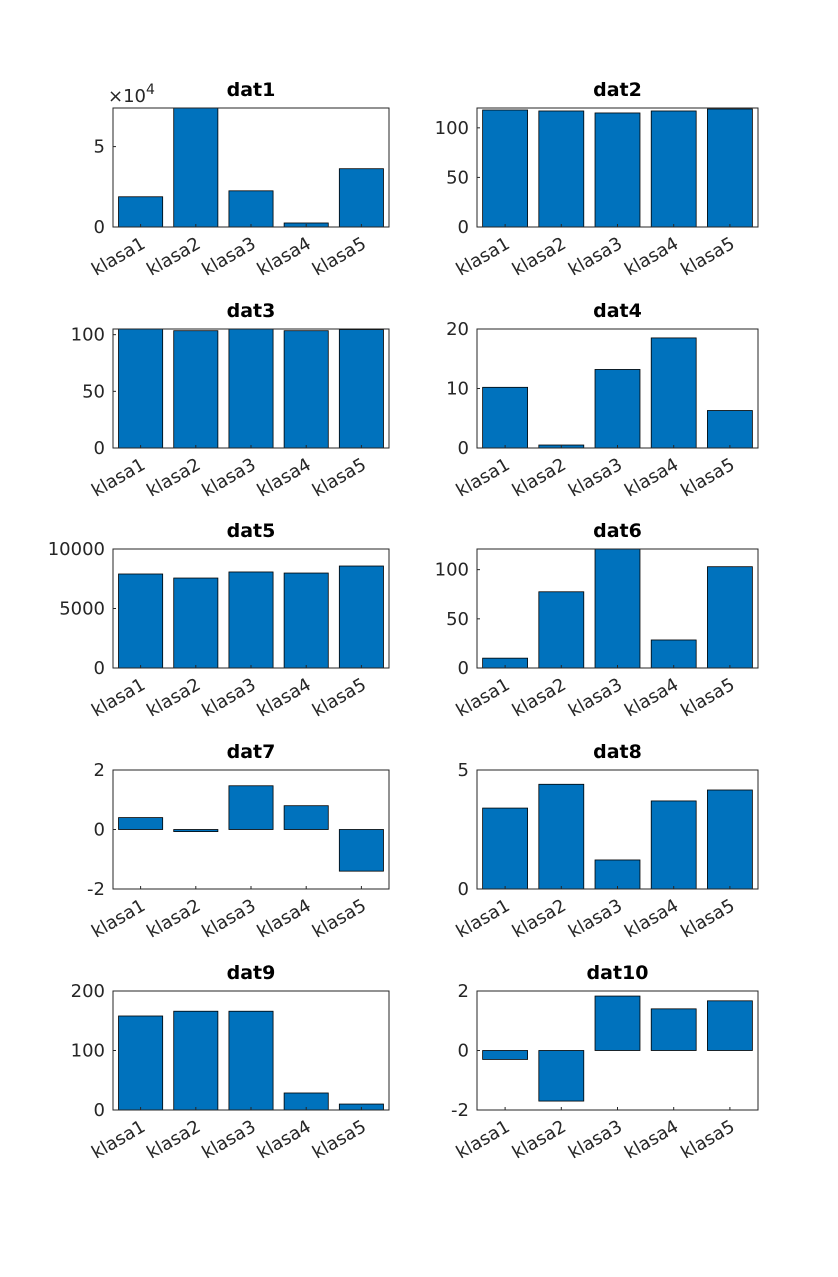 This screenshot has height=1277, width=838. What do you see at coordinates (251, 90) in the screenshot?
I see `chart-title: dat1` at bounding box center [251, 90].